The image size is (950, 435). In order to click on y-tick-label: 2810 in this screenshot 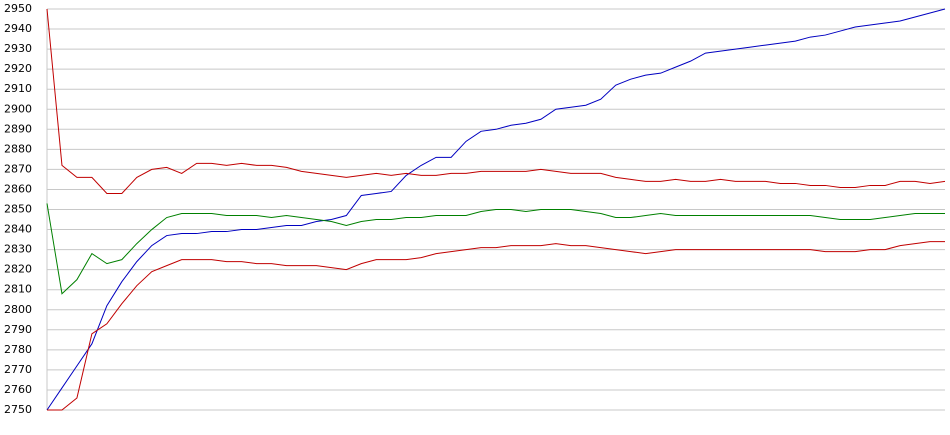, I will do `click(18, 289)`.